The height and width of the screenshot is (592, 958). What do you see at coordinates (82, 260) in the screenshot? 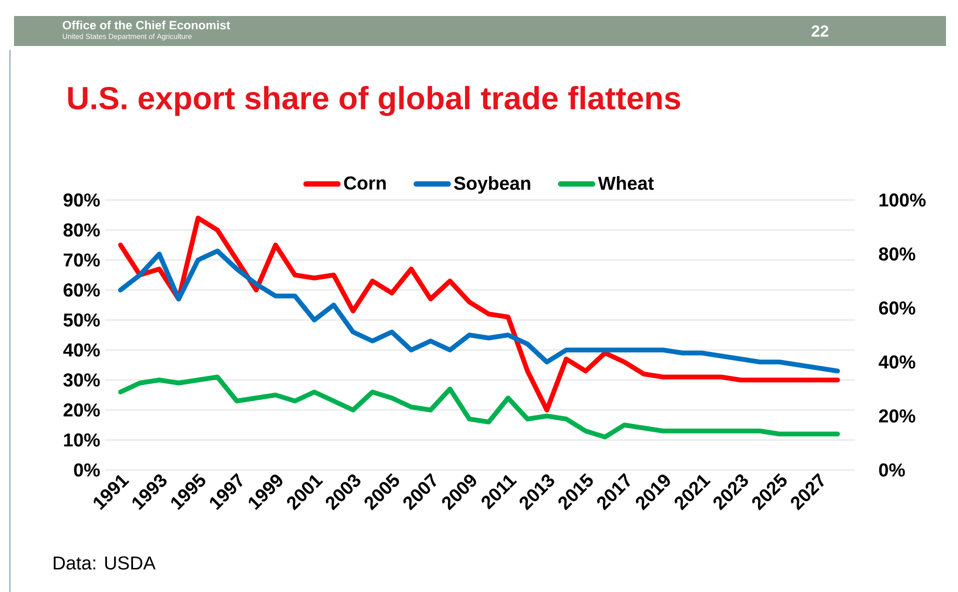
I see `y-tick-label: 70%` at bounding box center [82, 260].